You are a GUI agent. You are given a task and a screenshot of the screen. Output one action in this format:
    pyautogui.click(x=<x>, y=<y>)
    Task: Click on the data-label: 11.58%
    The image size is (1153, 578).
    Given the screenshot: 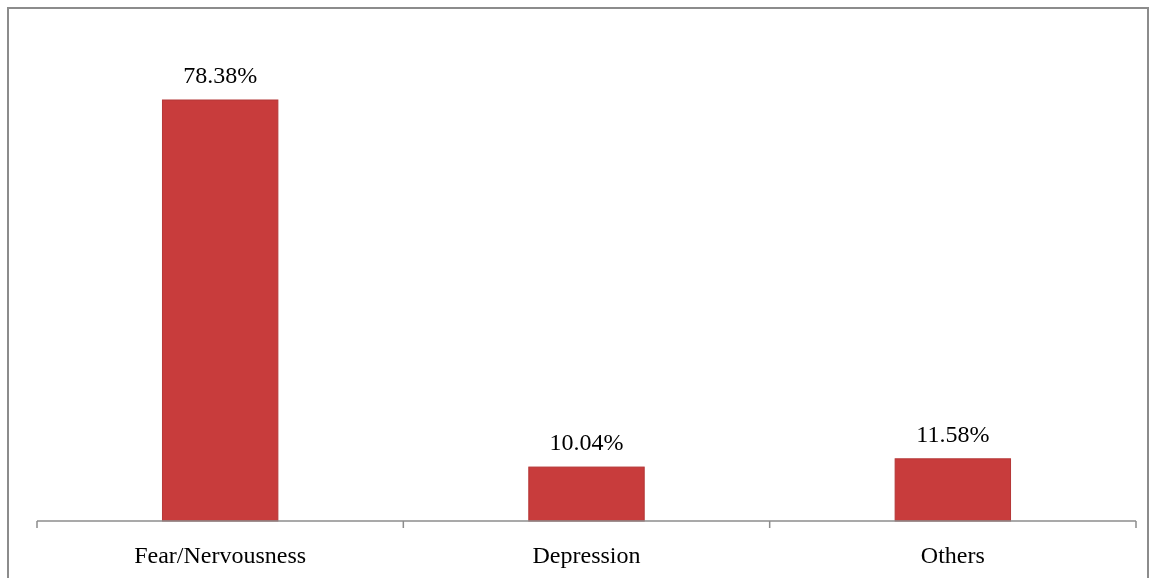 What is the action you would take?
    pyautogui.click(x=953, y=433)
    